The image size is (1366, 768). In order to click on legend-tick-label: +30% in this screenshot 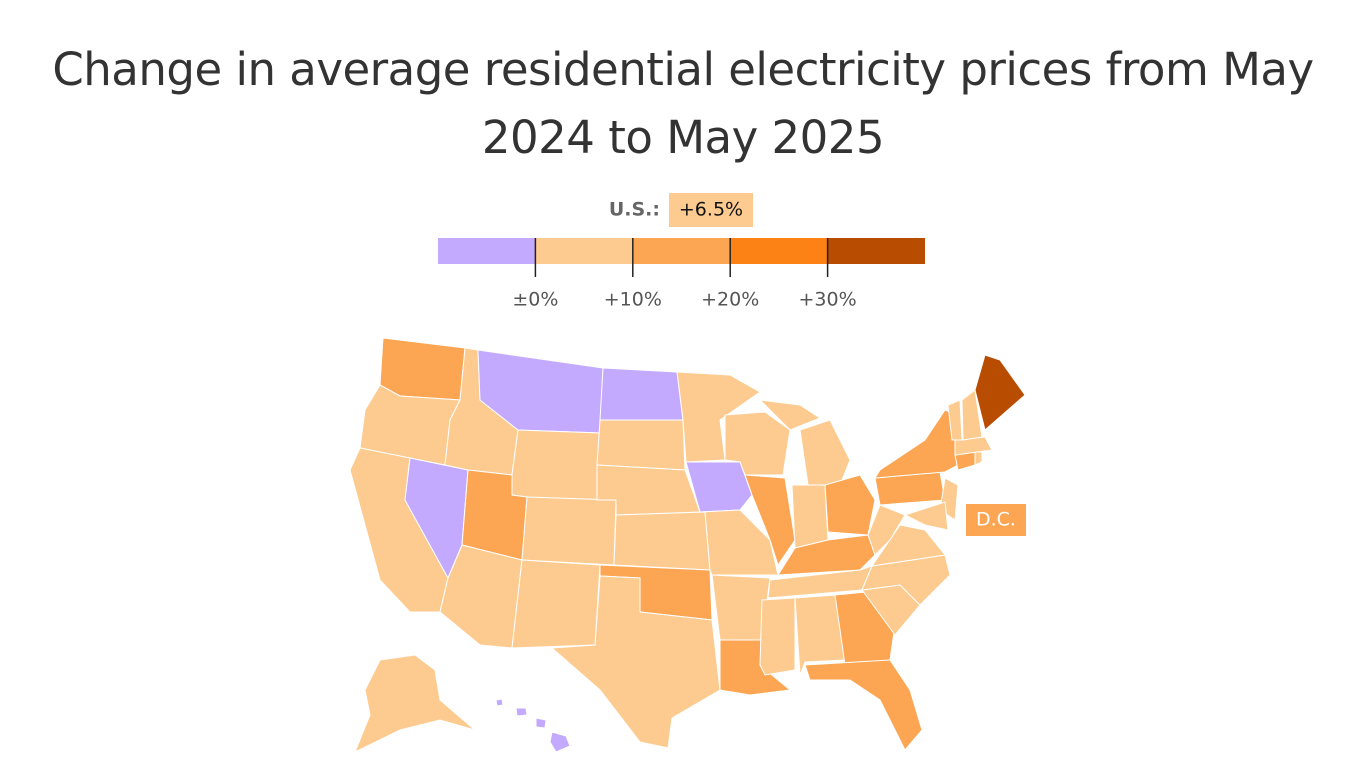, I will do `click(828, 300)`.